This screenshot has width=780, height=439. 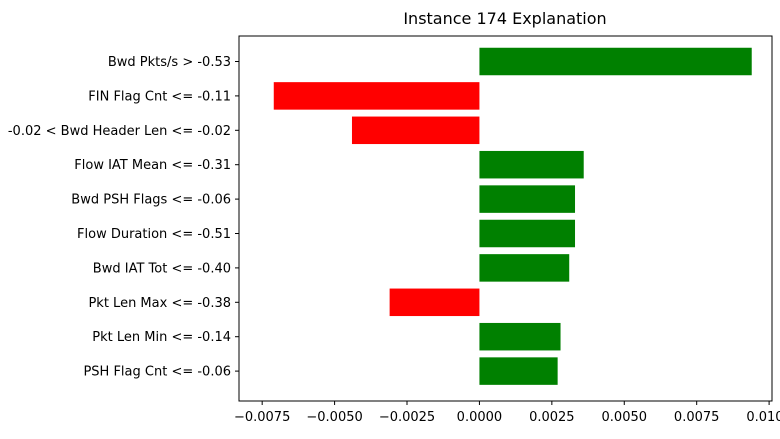 What do you see at coordinates (151, 200) in the screenshot?
I see `y-tick-label: Bwd PSH Flags <= -0.06` at bounding box center [151, 200].